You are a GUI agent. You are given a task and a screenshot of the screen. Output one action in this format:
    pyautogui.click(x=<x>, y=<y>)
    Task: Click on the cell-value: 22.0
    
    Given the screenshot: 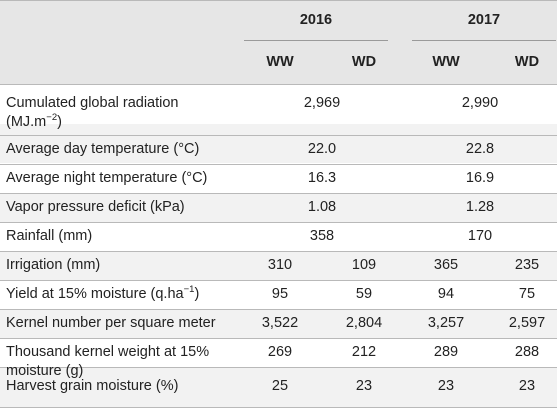 What is the action you would take?
    pyautogui.click(x=322, y=149)
    